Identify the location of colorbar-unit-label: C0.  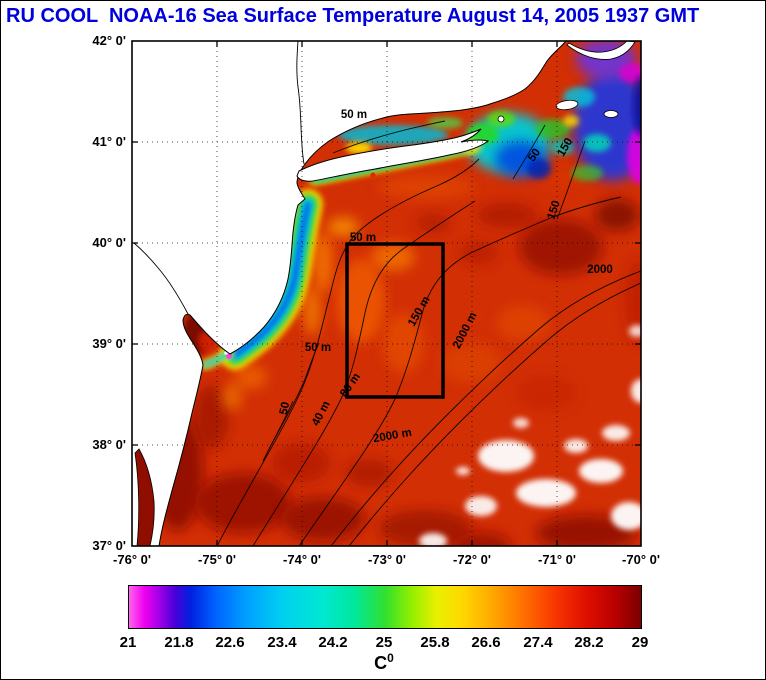
(384, 662).